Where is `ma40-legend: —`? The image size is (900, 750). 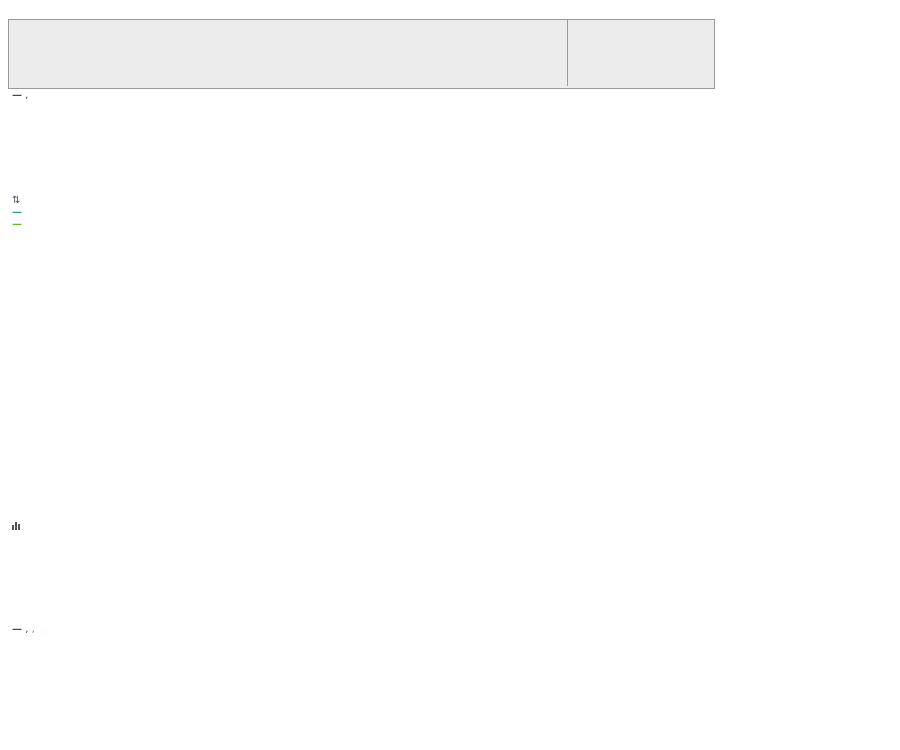
ma40-legend: — is located at coordinates (17, 225).